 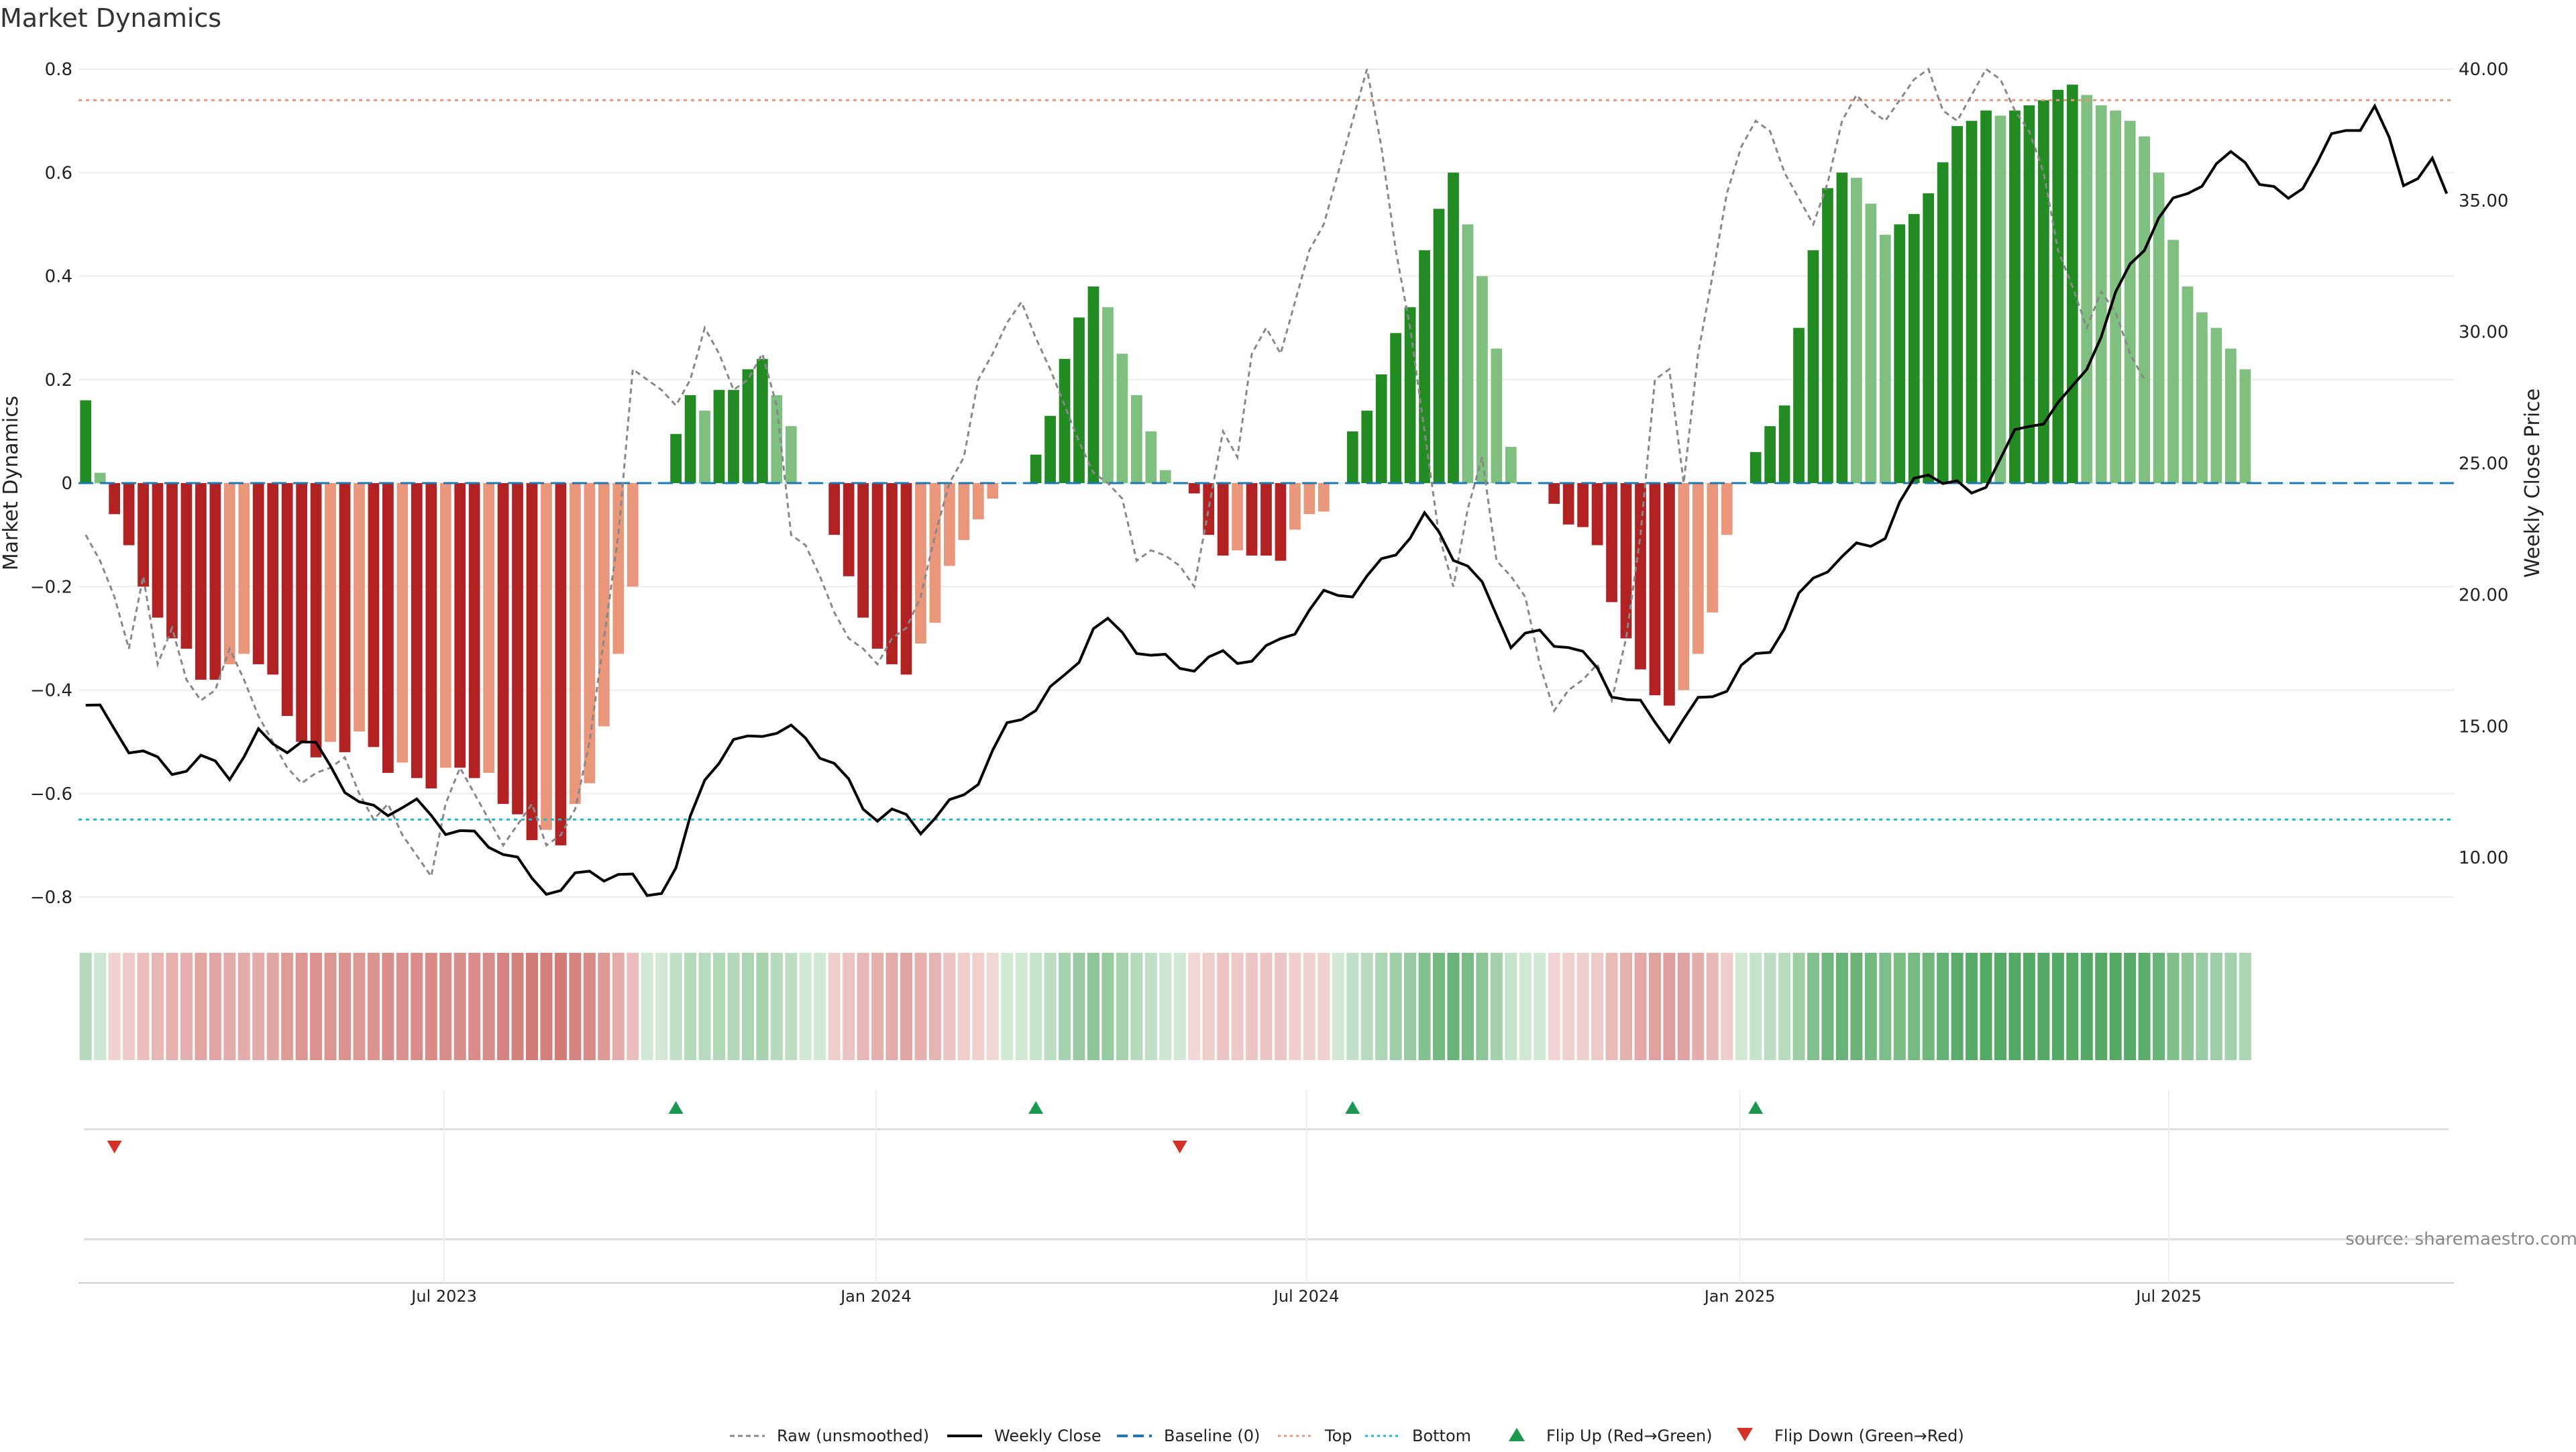 I want to click on y-tick-label: −0.2, so click(x=51, y=587).